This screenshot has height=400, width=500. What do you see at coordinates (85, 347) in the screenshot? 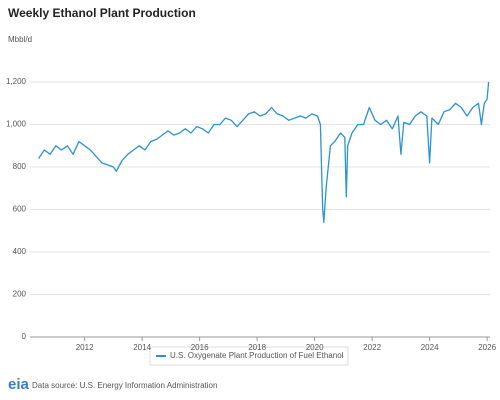
I see `x-tick-label: 2012` at bounding box center [85, 347].